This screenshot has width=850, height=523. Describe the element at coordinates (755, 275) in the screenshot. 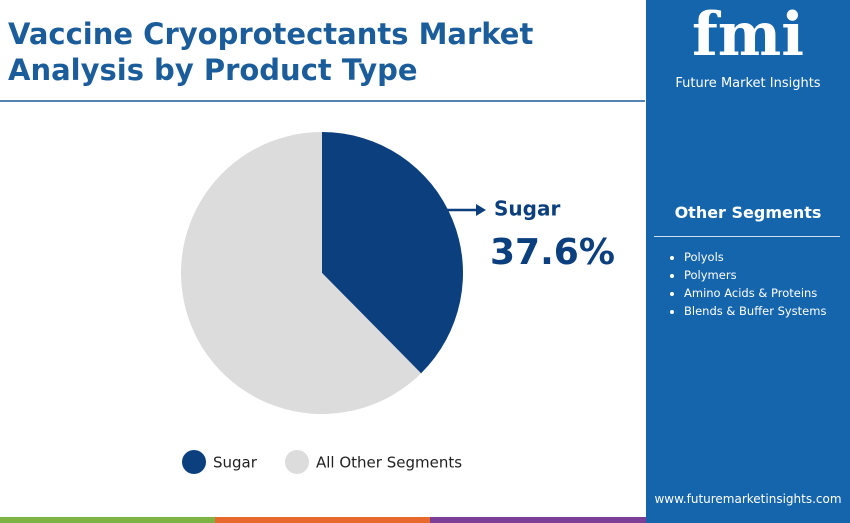

I see `segment-item: Polymers` at that location.